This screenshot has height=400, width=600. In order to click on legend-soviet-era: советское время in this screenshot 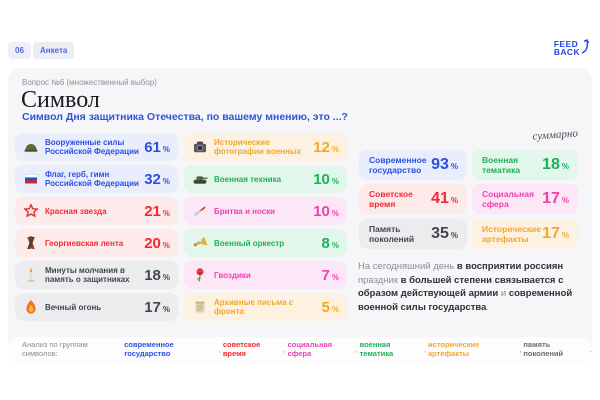, I will do `click(242, 349)`.